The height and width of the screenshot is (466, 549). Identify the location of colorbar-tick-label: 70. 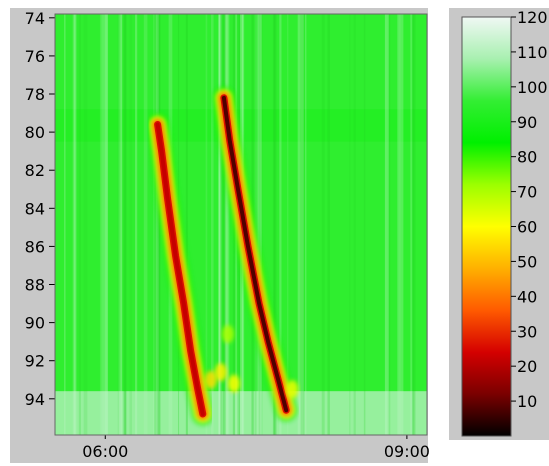
(527, 192).